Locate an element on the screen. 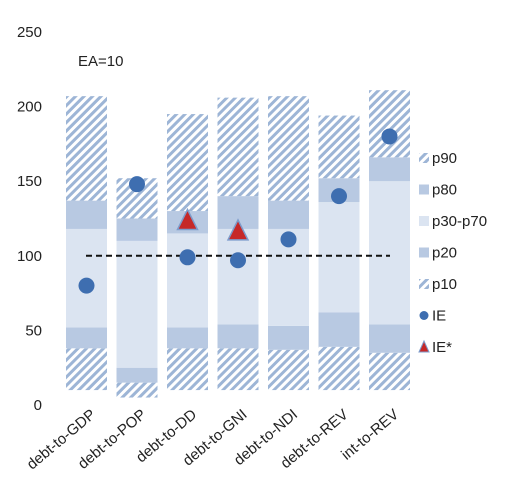 Image resolution: width=512 pixels, height=496 pixels. legend-item-p80: p80 is located at coordinates (438, 190).